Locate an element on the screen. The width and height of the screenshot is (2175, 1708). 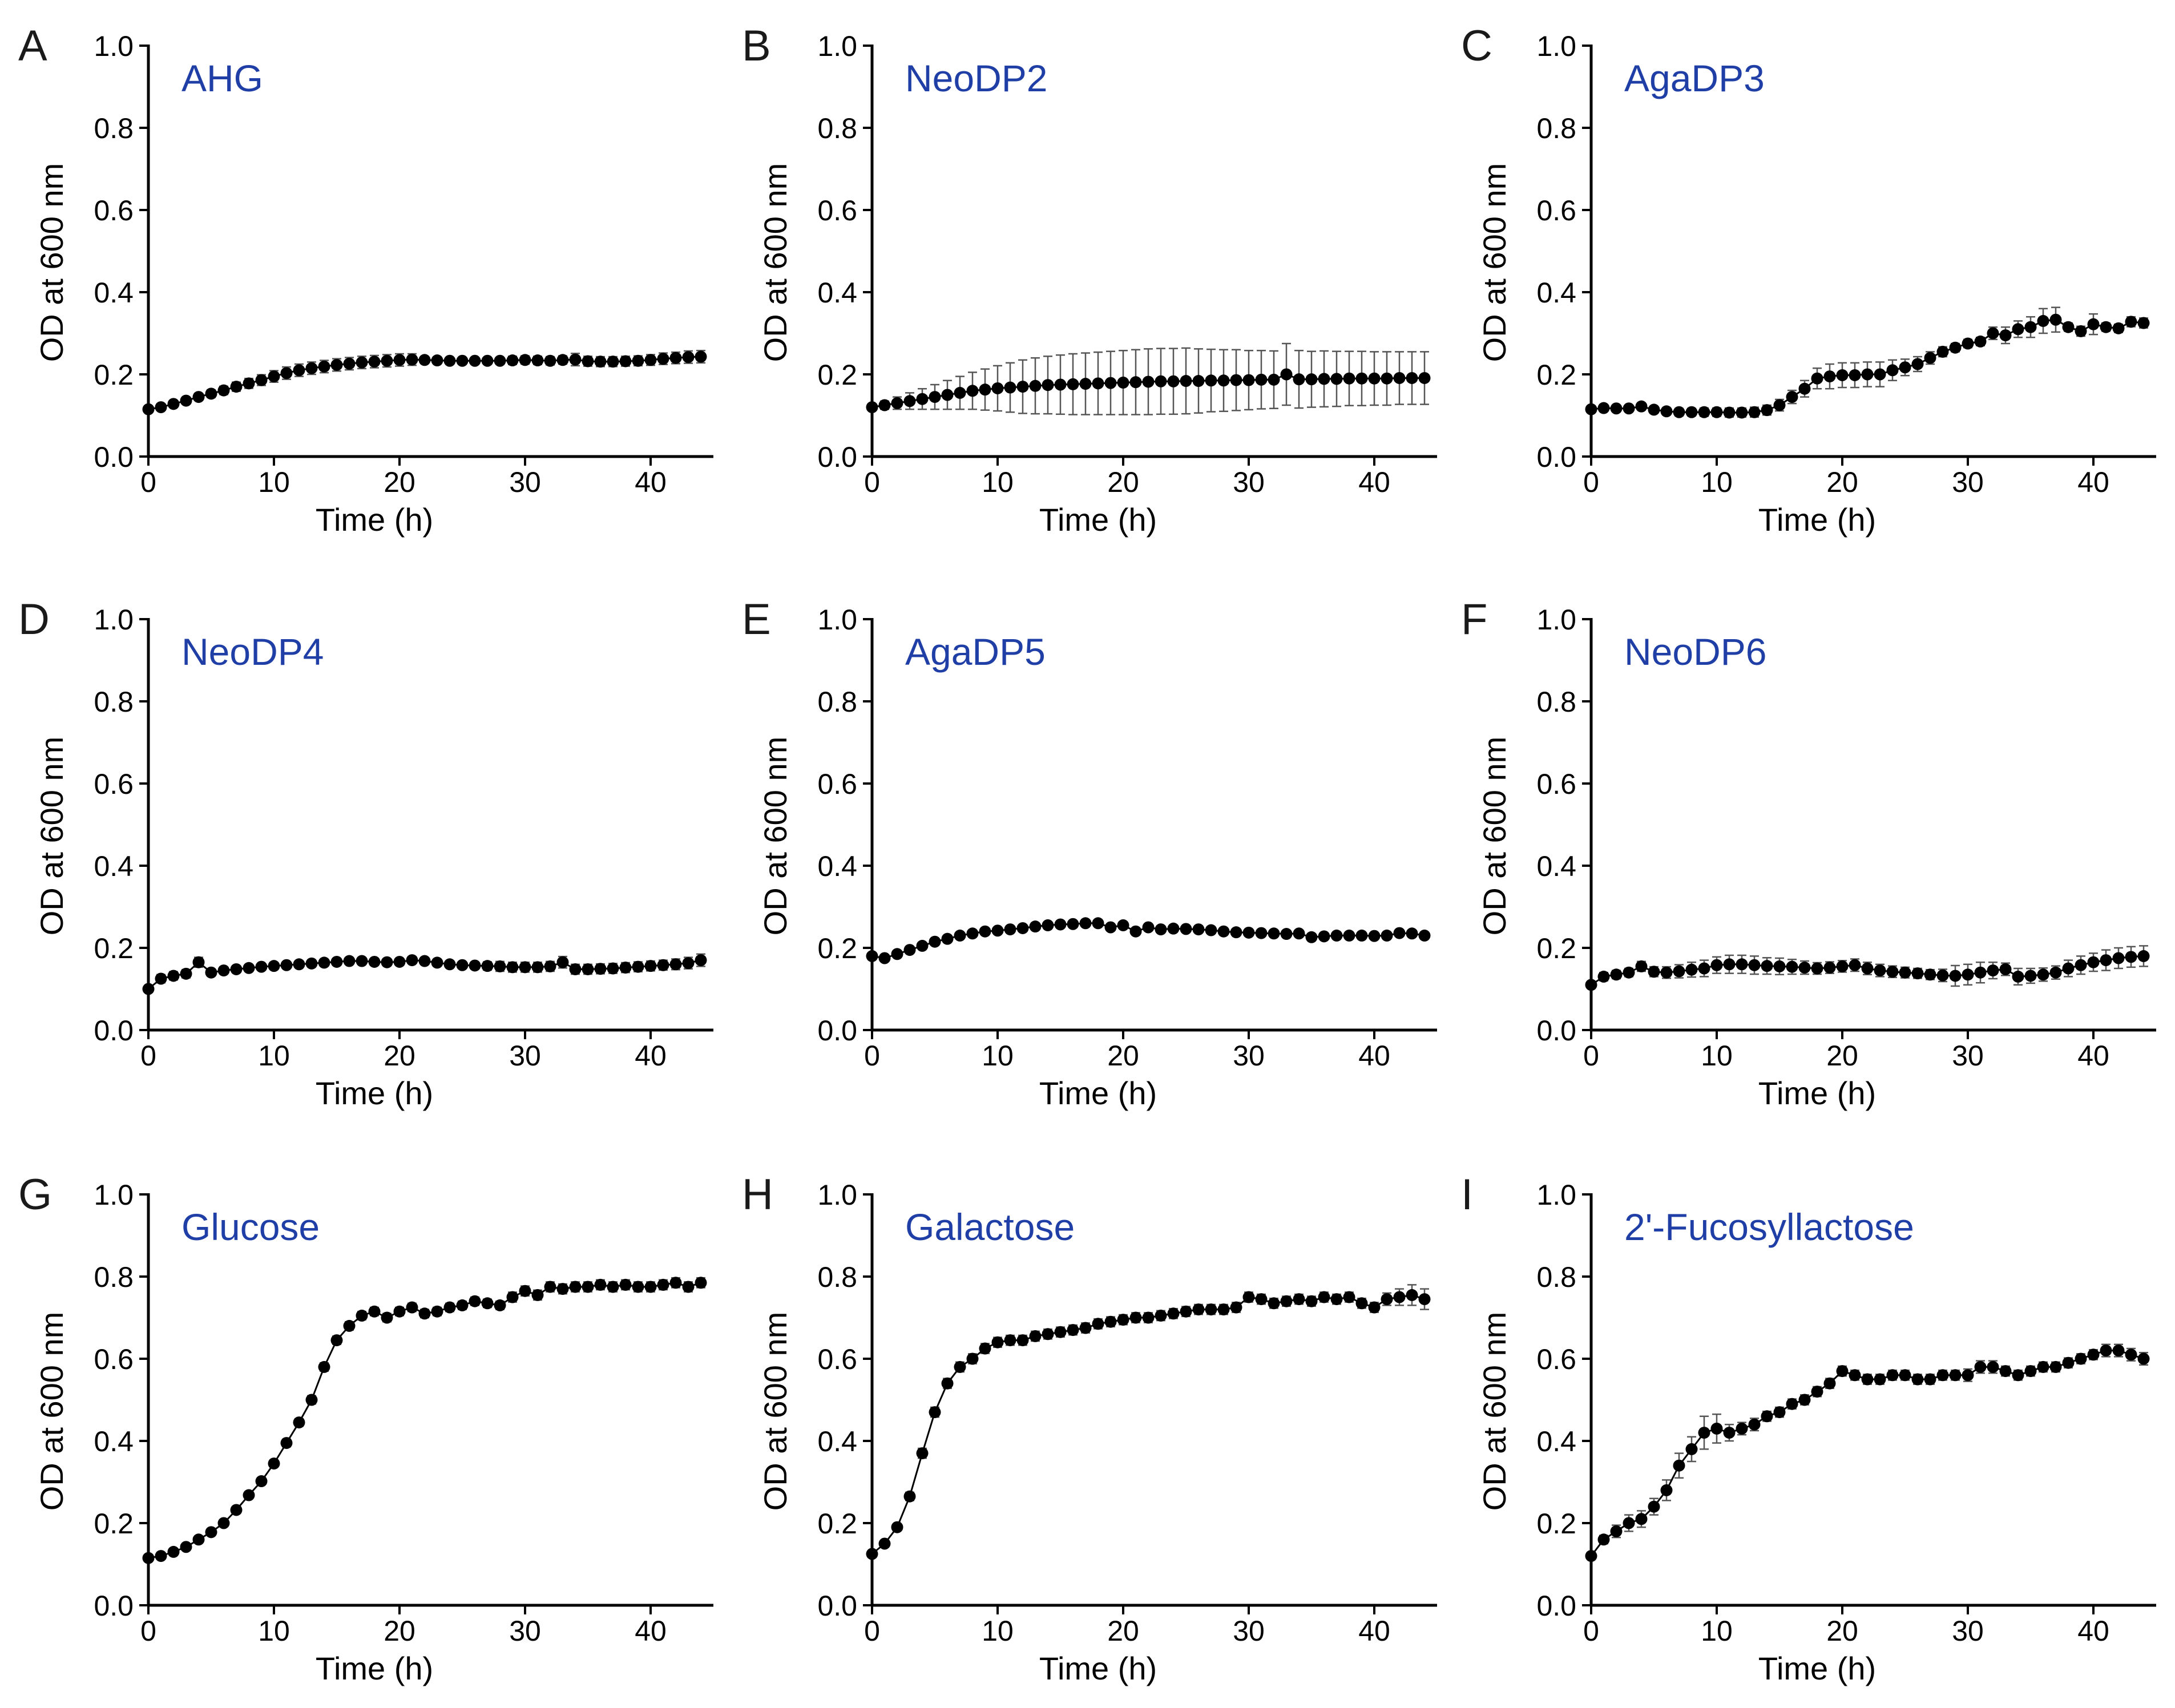
x-tick-label: 10 is located at coordinates (274, 1631).